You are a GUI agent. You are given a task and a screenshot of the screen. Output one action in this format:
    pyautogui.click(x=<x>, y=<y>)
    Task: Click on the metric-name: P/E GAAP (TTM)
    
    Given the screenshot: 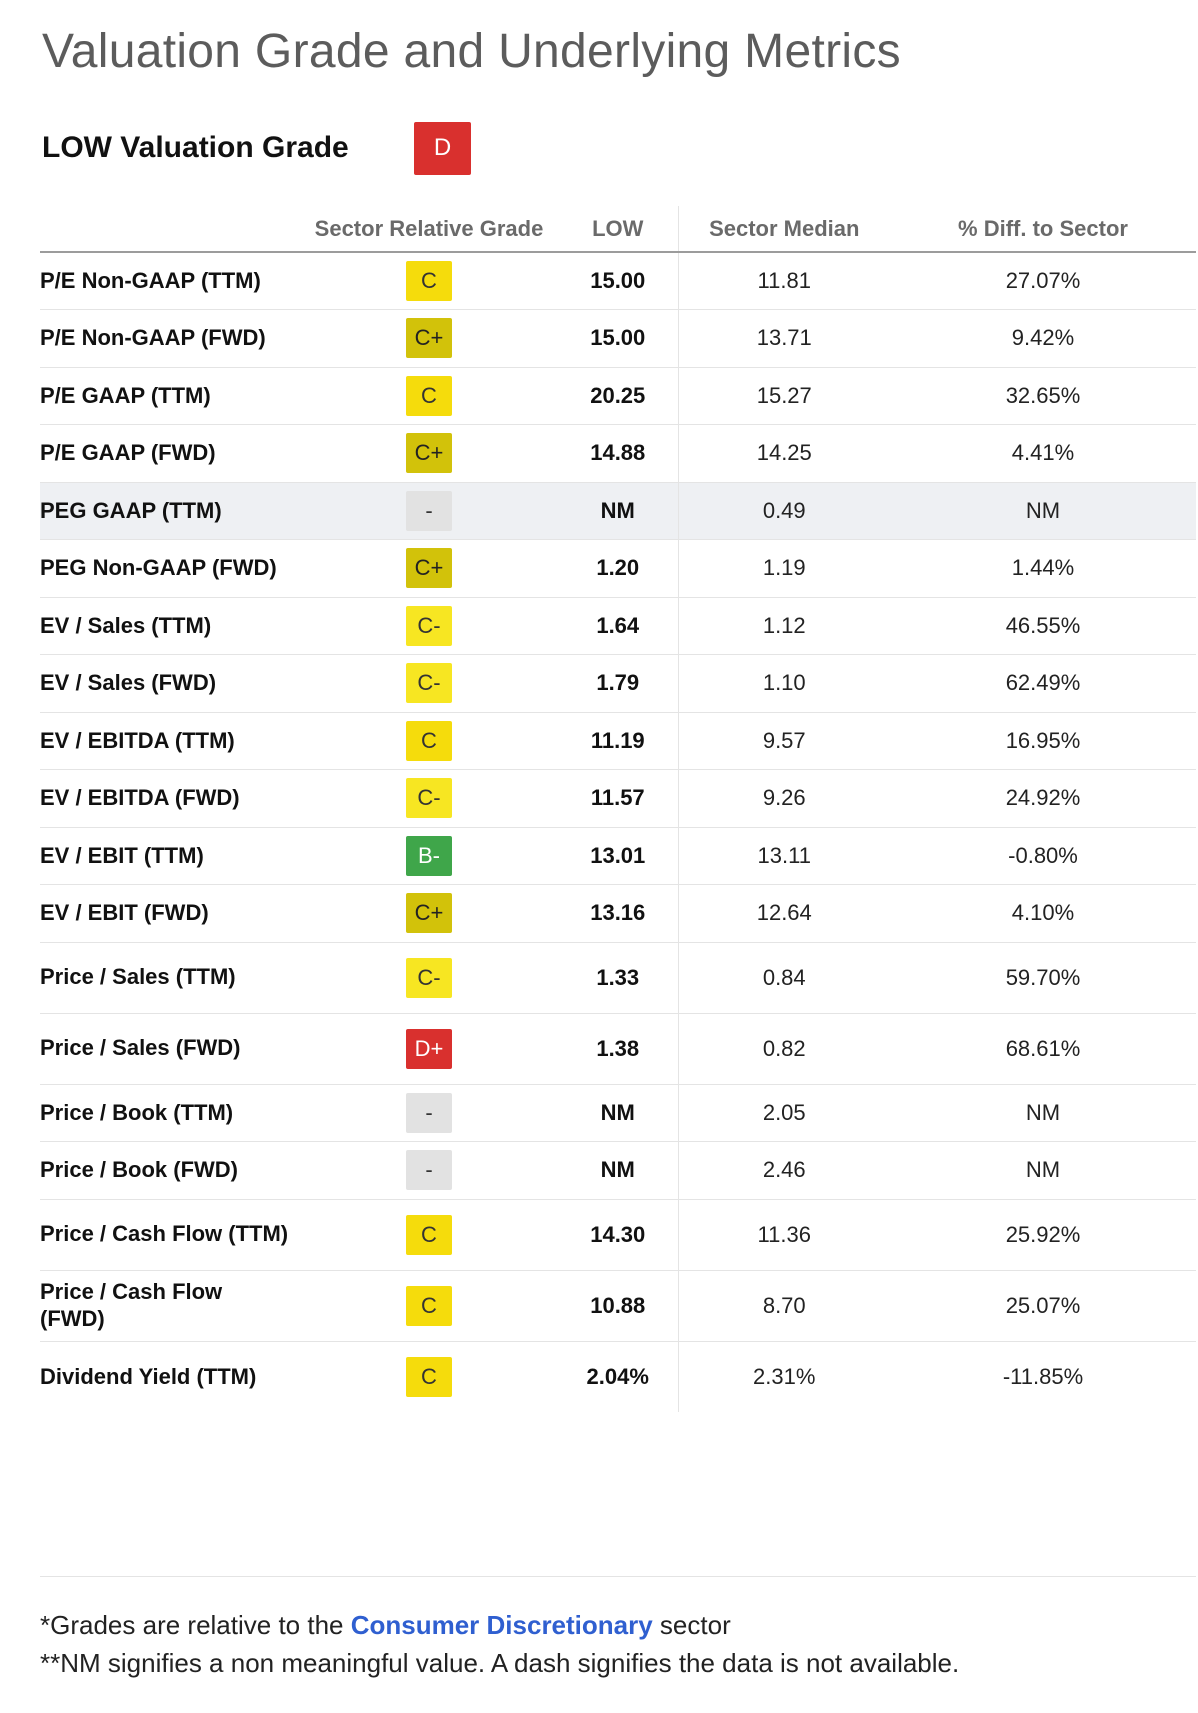 What is the action you would take?
    pyautogui.click(x=170, y=396)
    